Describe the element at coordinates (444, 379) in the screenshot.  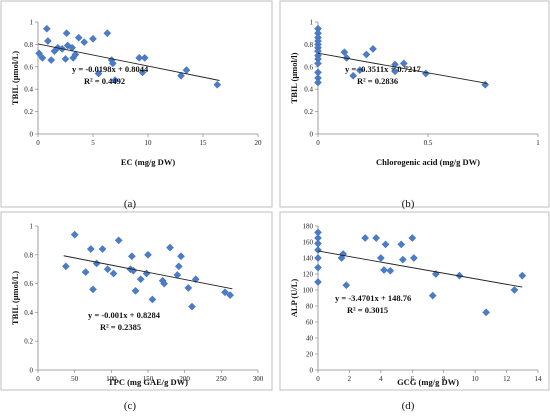
I see `panel-d-xtick-label: 8` at that location.